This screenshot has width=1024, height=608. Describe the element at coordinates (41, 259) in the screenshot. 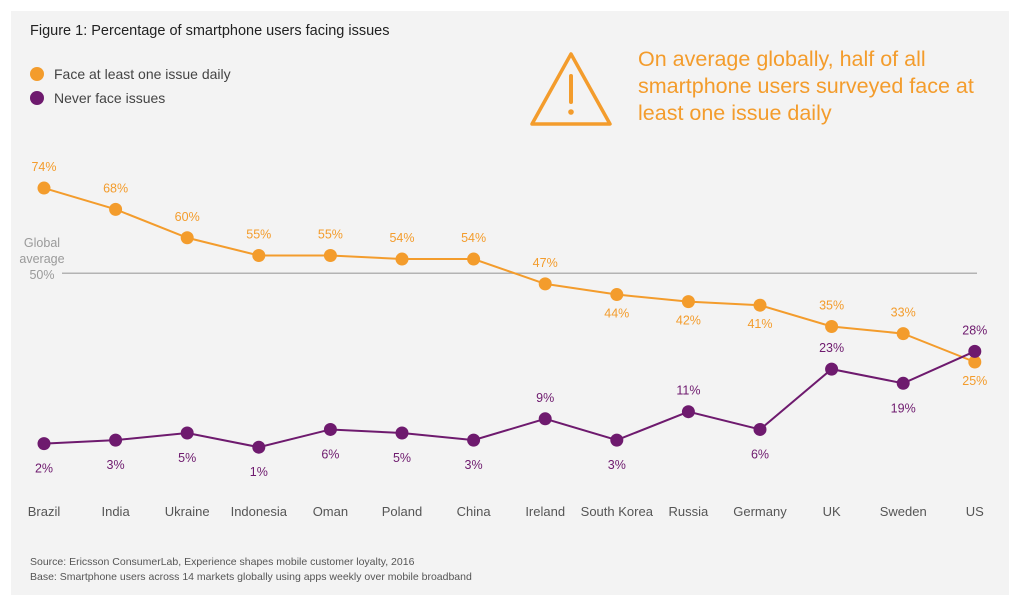

I see `global-average-label: average` at that location.